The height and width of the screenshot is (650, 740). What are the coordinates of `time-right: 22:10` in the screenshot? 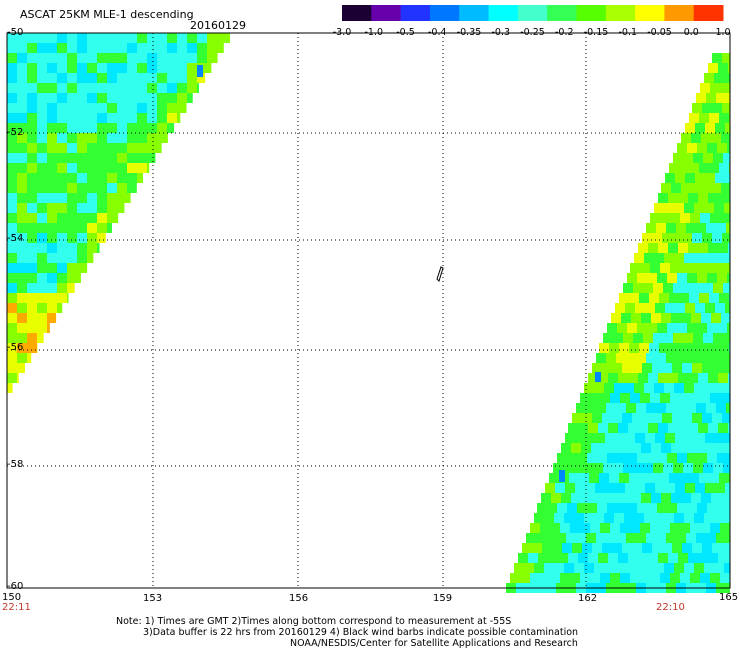 It's located at (670, 607).